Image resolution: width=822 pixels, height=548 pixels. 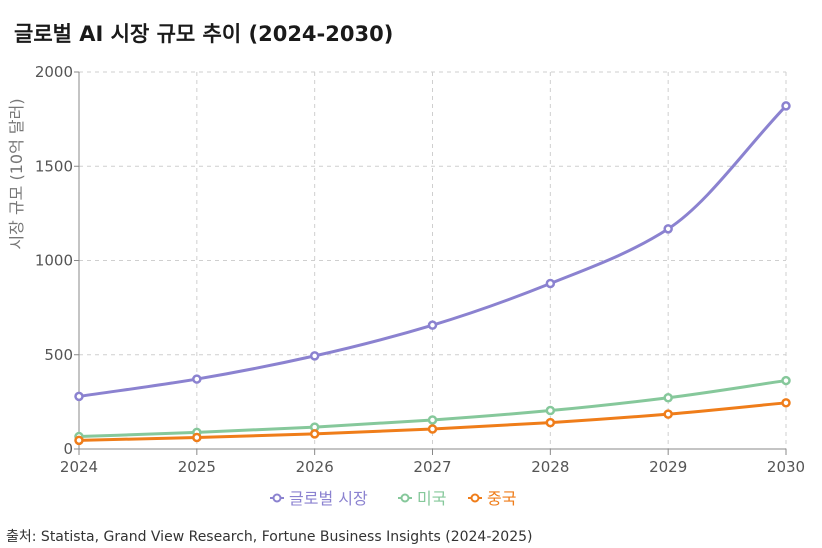 I want to click on x-tick-label: 2030, so click(x=786, y=467).